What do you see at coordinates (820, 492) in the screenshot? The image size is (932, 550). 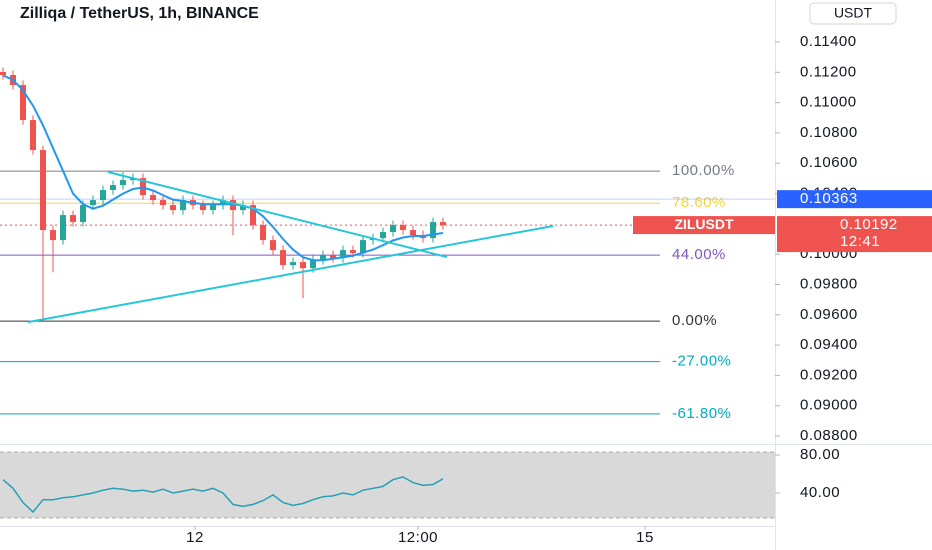 I see `y-tick-label: 40.00` at bounding box center [820, 492].